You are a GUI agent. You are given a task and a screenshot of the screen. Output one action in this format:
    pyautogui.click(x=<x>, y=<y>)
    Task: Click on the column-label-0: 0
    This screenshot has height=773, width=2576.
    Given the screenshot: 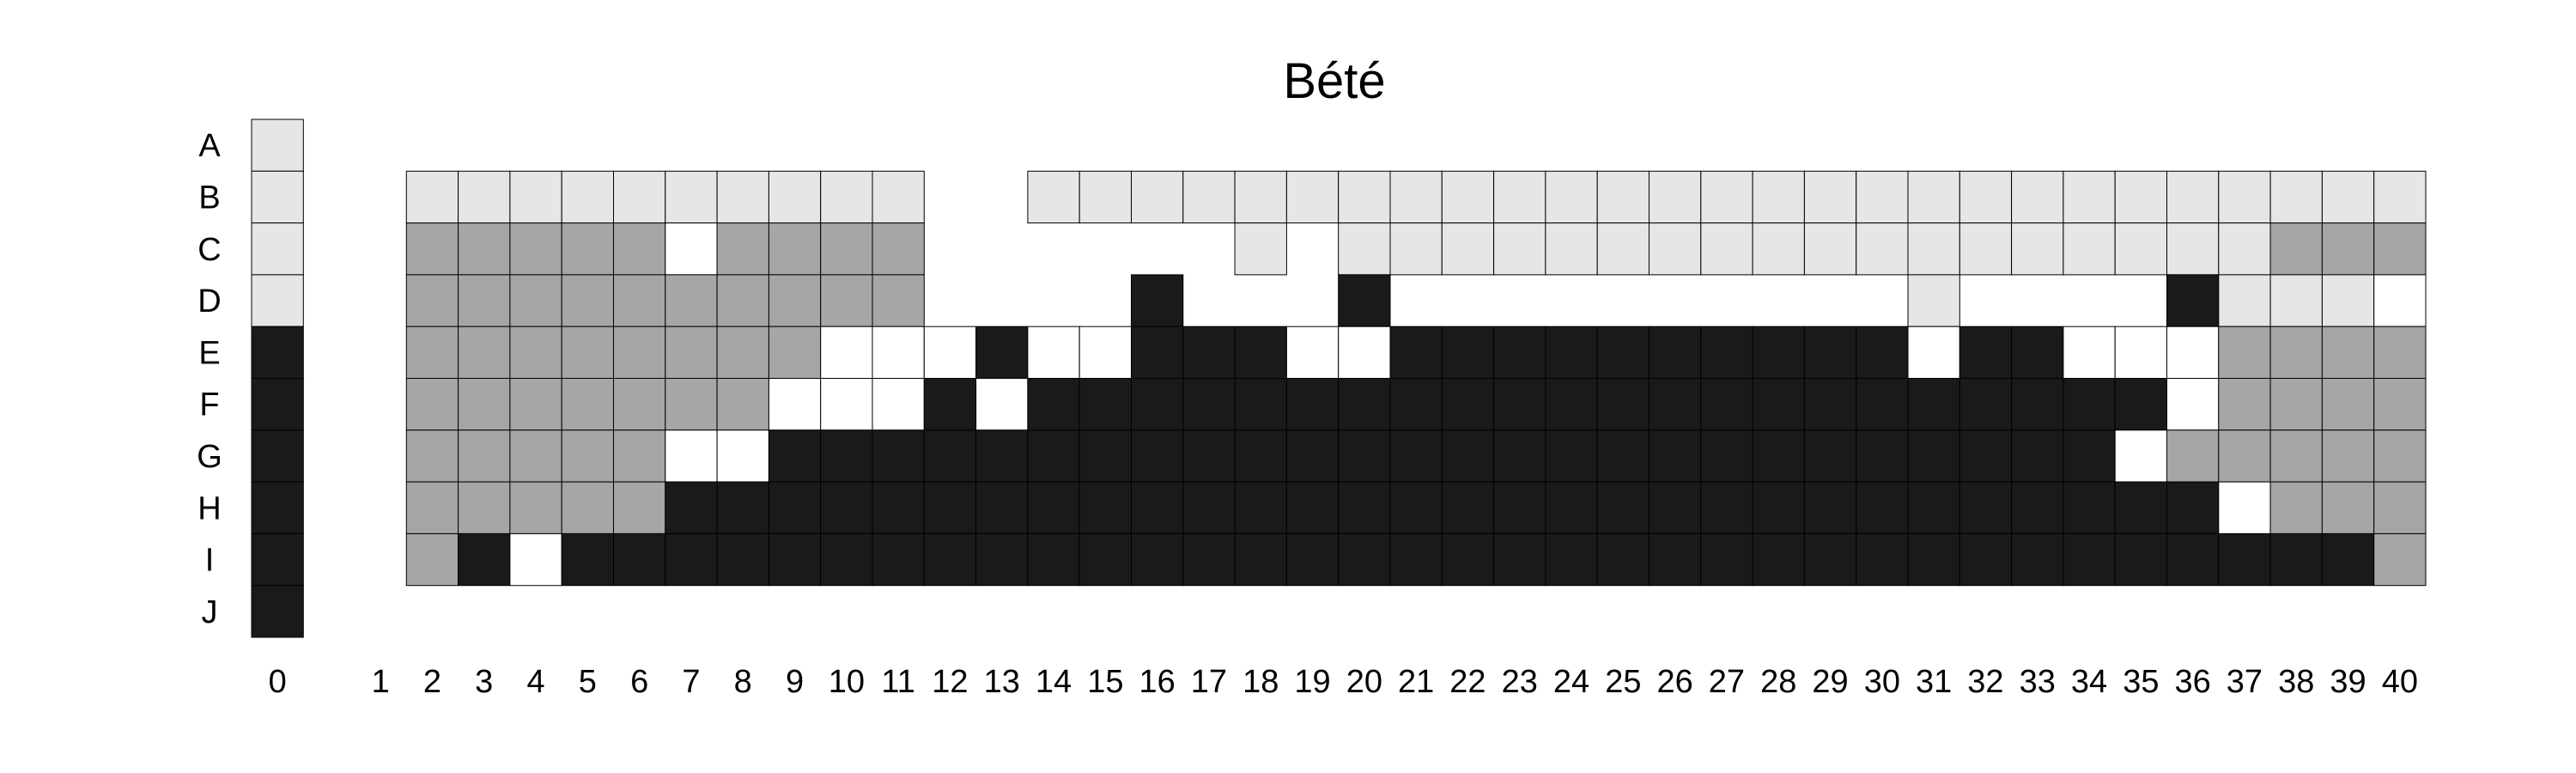 What is the action you would take?
    pyautogui.click(x=278, y=682)
    